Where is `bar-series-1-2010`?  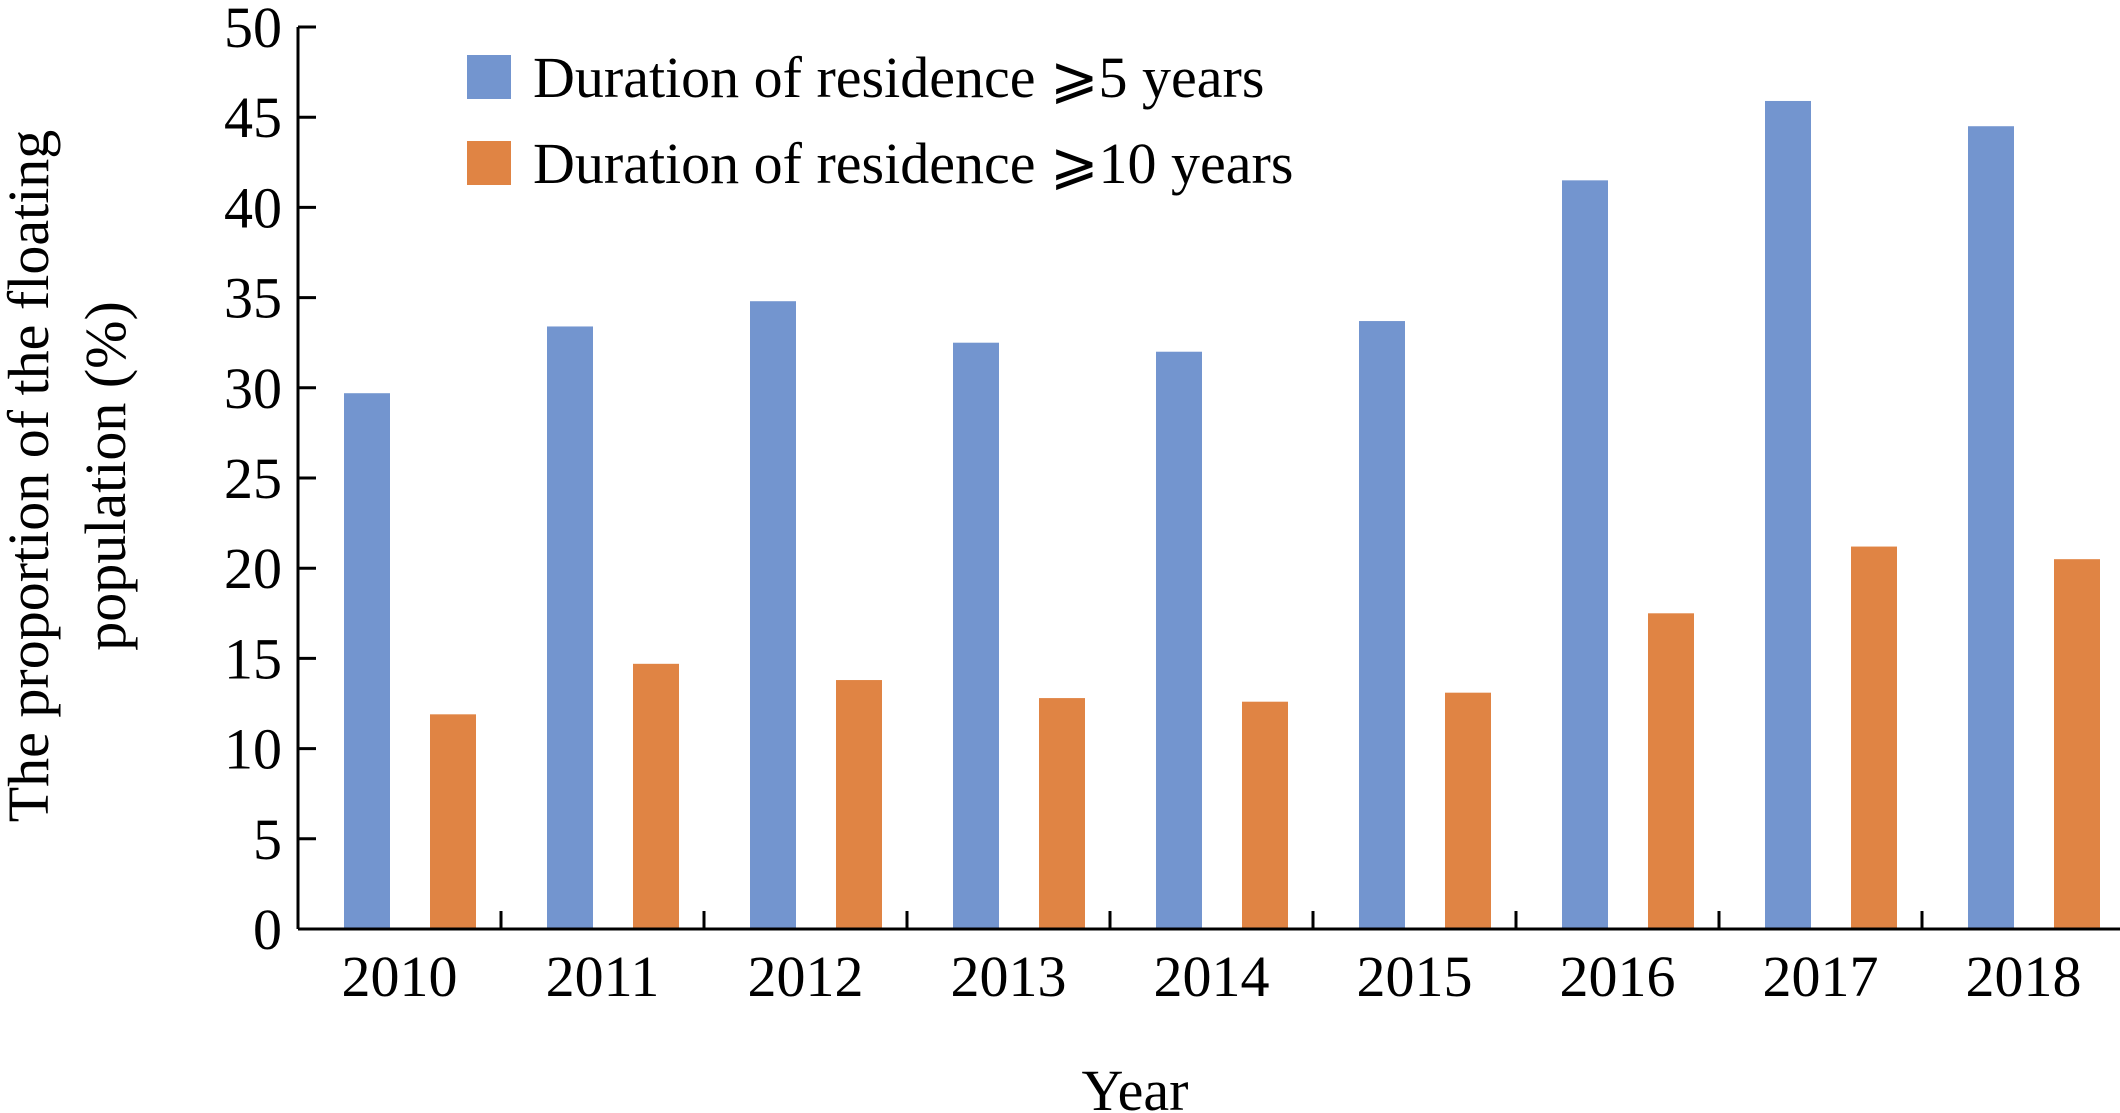
bar-series-1-2010 is located at coordinates (367, 661).